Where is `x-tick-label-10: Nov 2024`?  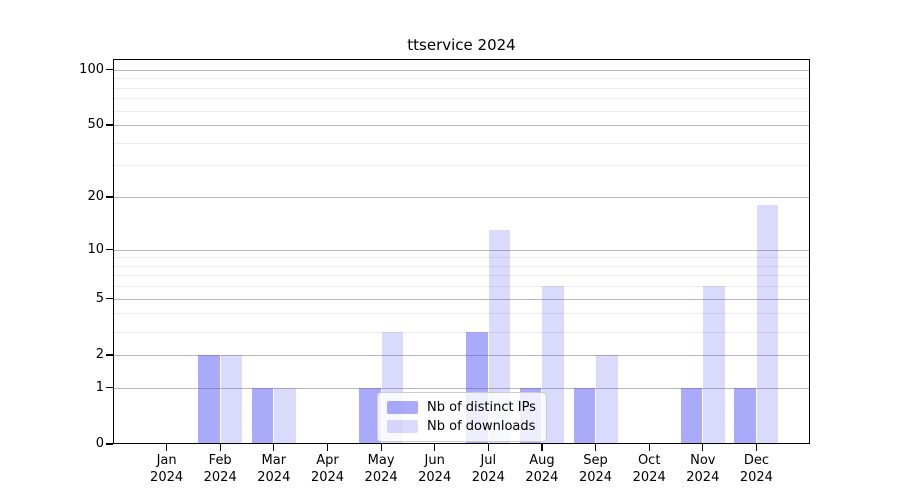
x-tick-label-10: Nov 2024 is located at coordinates (703, 469).